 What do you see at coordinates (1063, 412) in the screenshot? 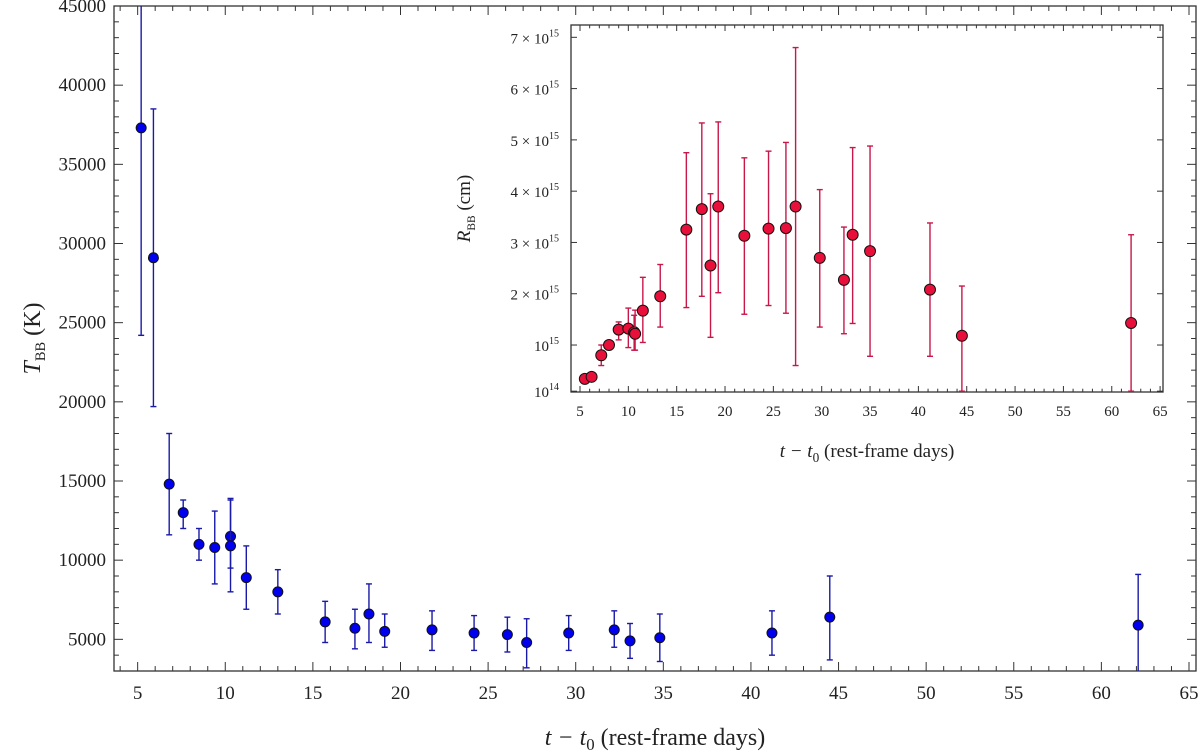
I see `x-tick-label: 55` at bounding box center [1063, 412].